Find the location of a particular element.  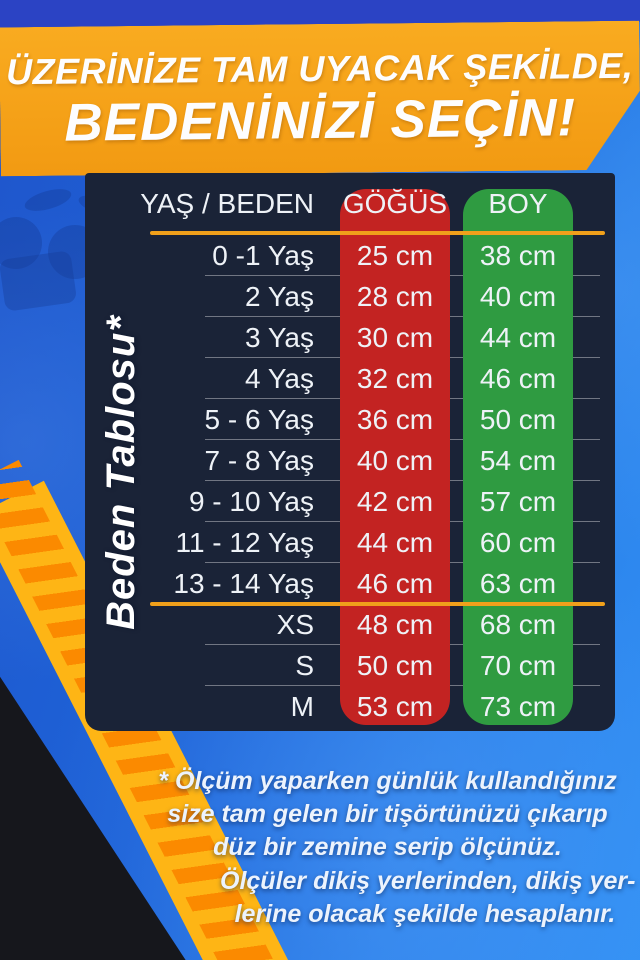

height-cell: 73 cm is located at coordinates (518, 706).